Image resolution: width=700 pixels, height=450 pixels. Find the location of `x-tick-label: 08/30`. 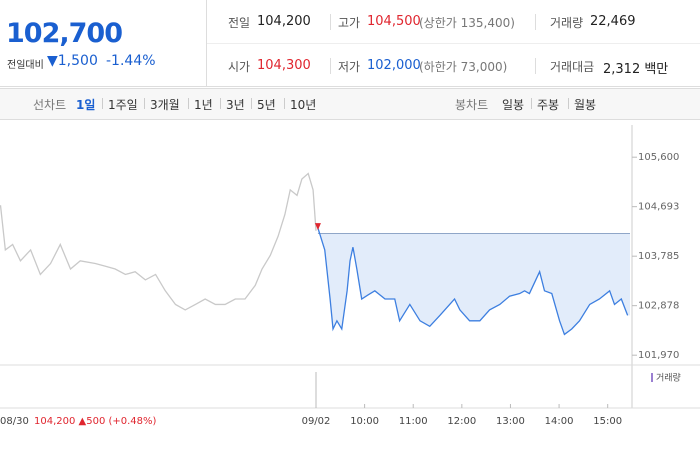

x-tick-label: 08/30 is located at coordinates (14, 421).